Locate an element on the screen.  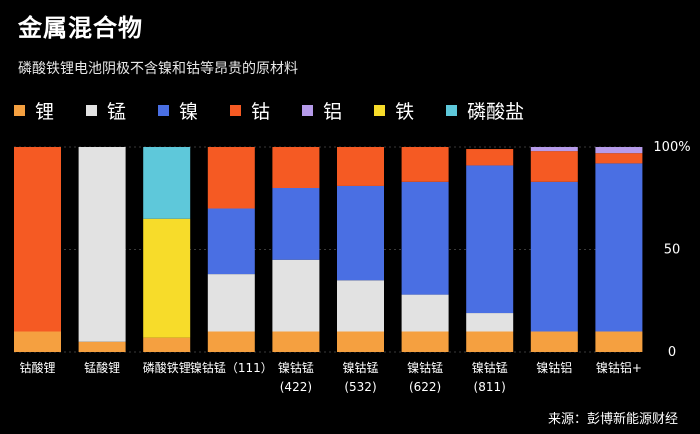
bar-segment-磷酸盐 is located at coordinates (167, 183).